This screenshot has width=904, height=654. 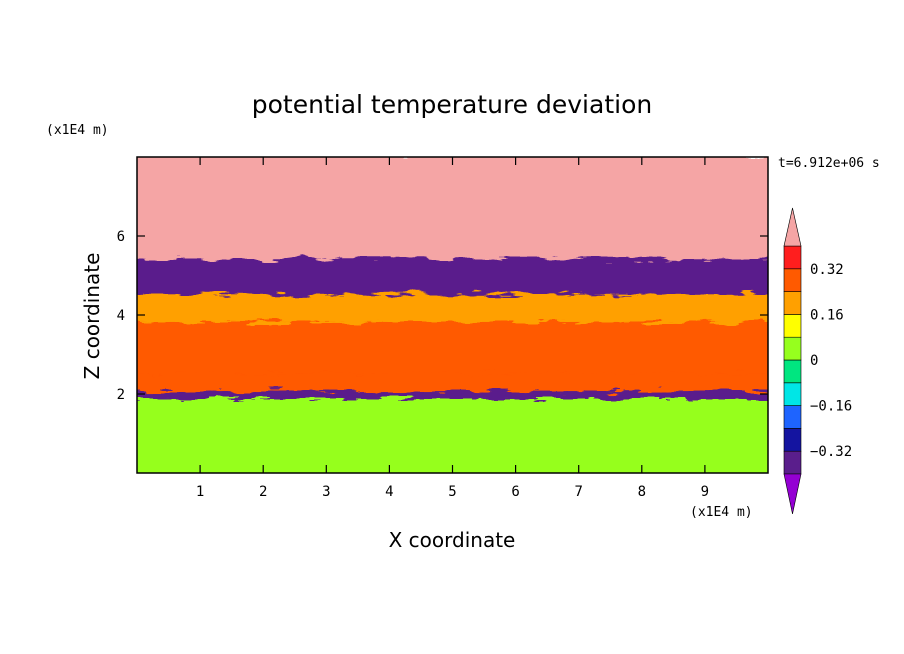 I want to click on x-tick-label: 3, so click(x=326, y=492).